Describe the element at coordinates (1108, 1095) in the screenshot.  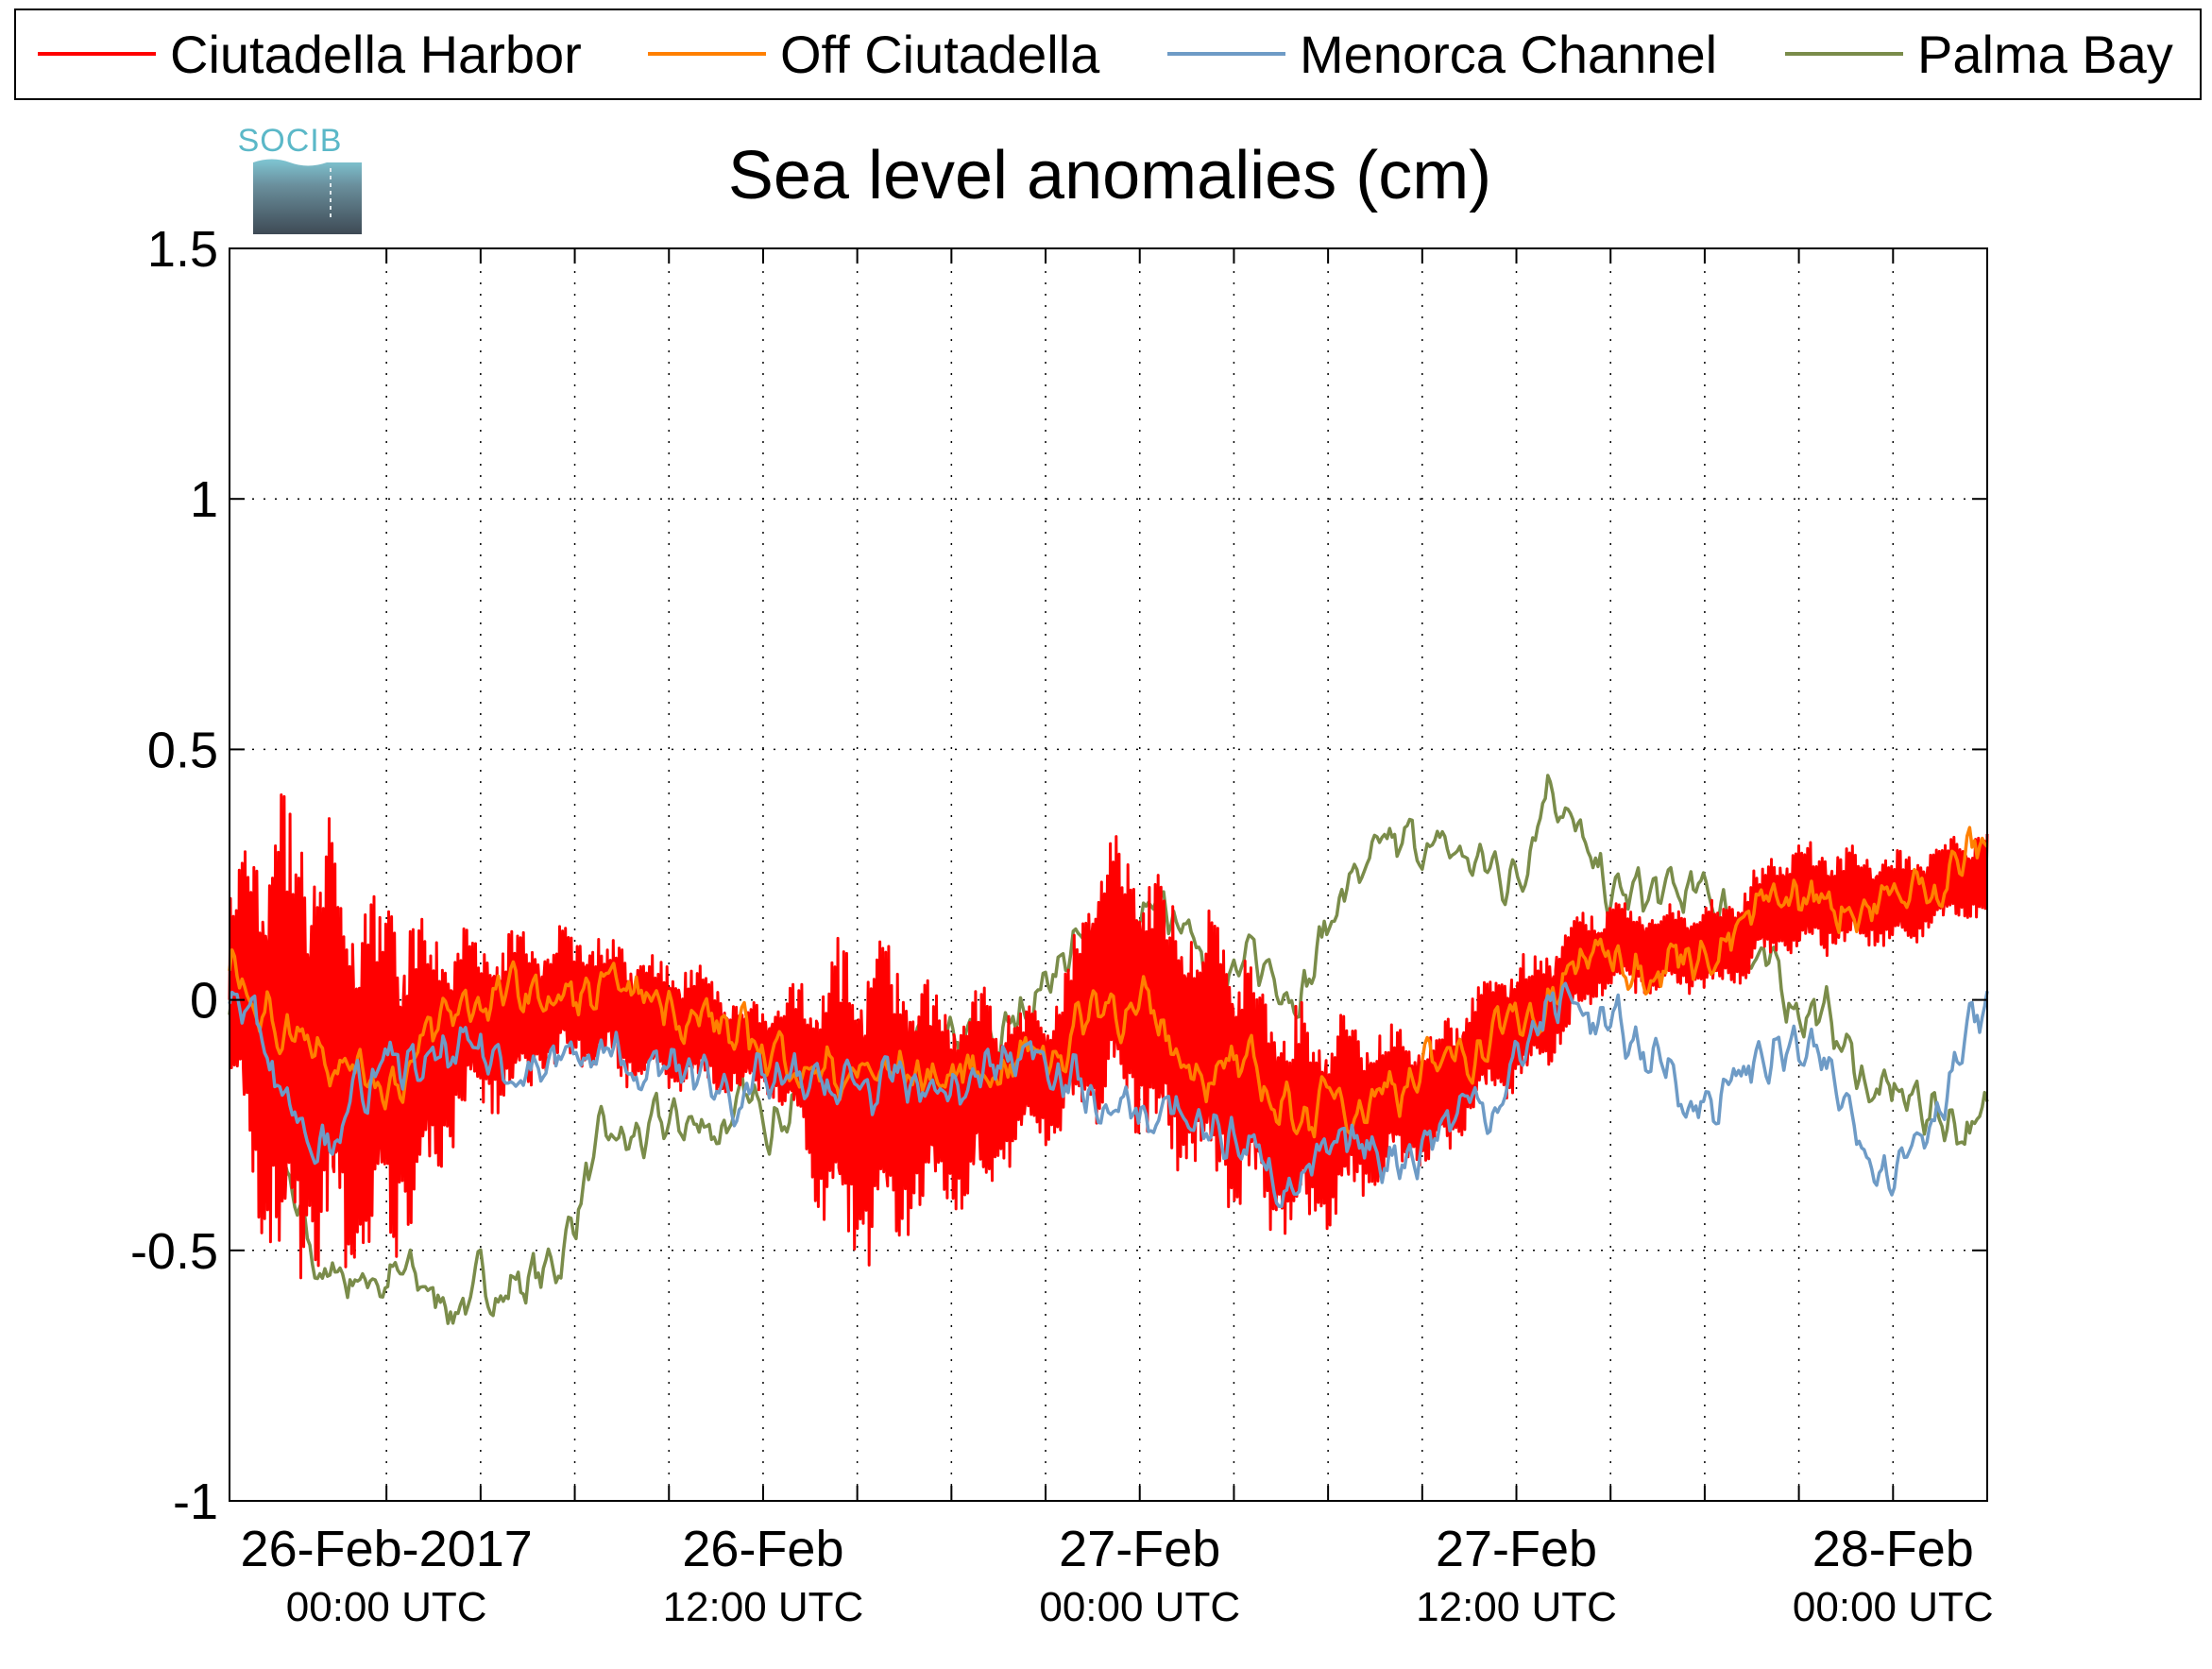
I see `series-line-menorca-channel` at that location.